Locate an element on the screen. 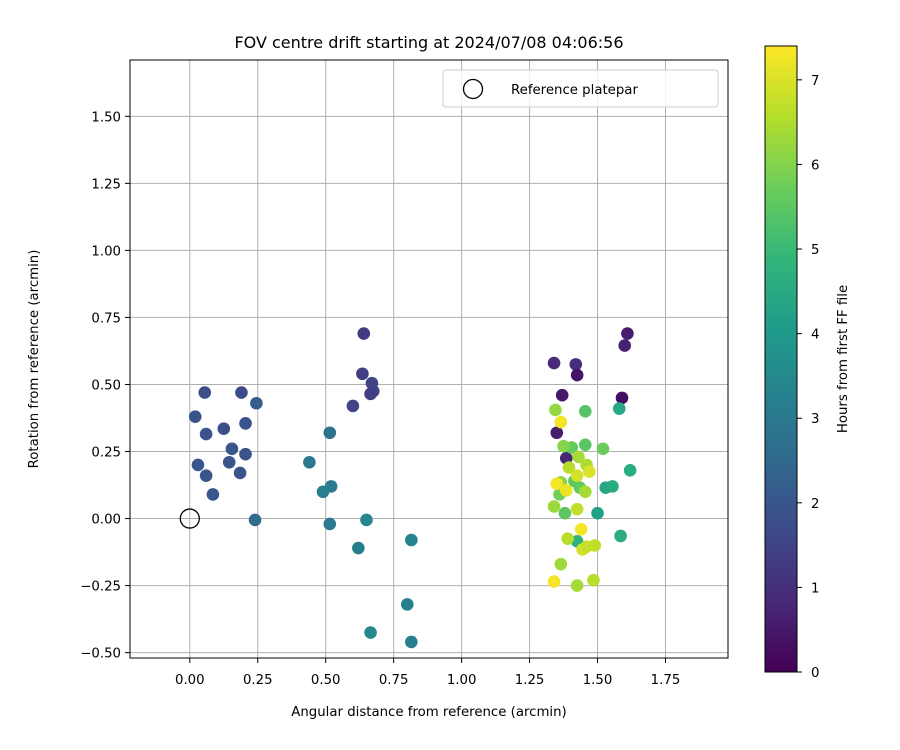 This screenshot has width=900, height=750. colorbar-tick-label: 5 is located at coordinates (815, 250).